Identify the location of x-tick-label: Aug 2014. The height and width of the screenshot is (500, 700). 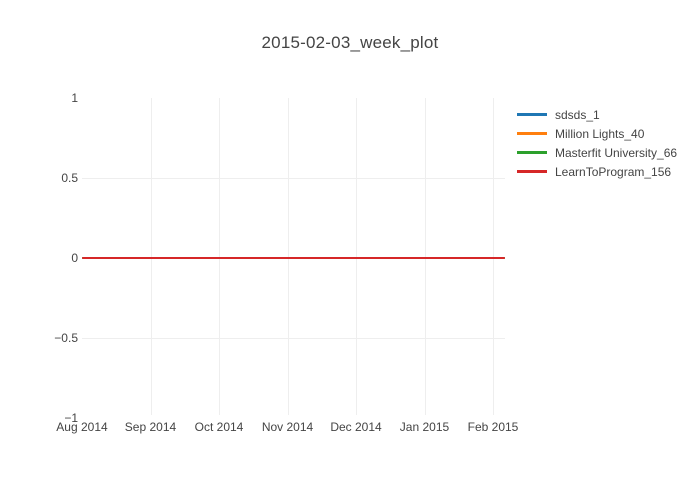
(82, 427).